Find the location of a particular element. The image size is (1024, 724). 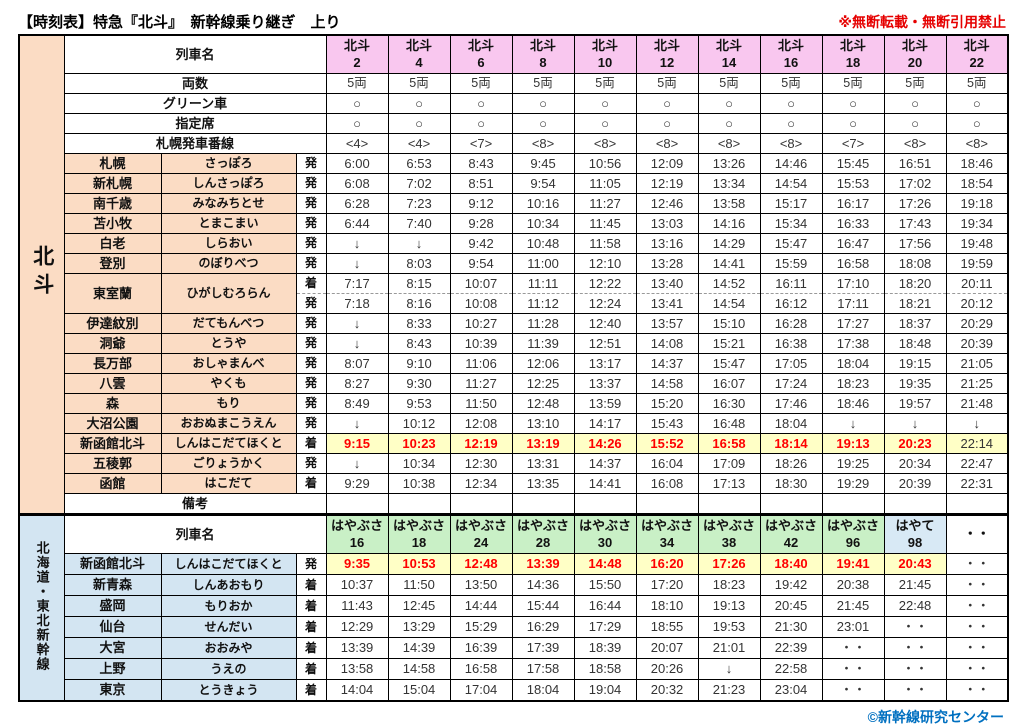

page-title: 【時刻表】特急『北斗』 新幹線乗り継ぎ 上り is located at coordinates (179, 22).